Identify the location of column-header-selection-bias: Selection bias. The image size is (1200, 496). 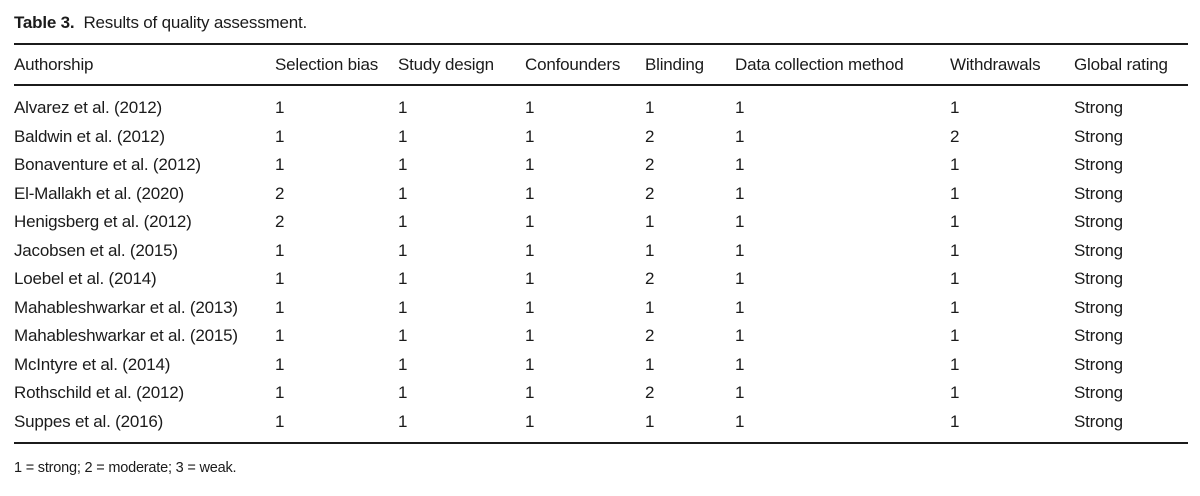
(336, 65).